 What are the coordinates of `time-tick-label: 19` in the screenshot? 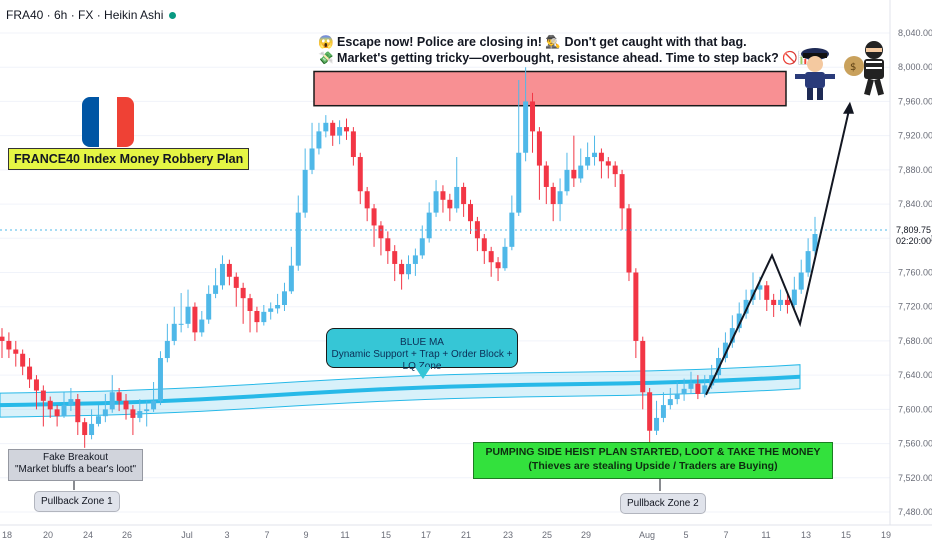 It's located at (886, 535).